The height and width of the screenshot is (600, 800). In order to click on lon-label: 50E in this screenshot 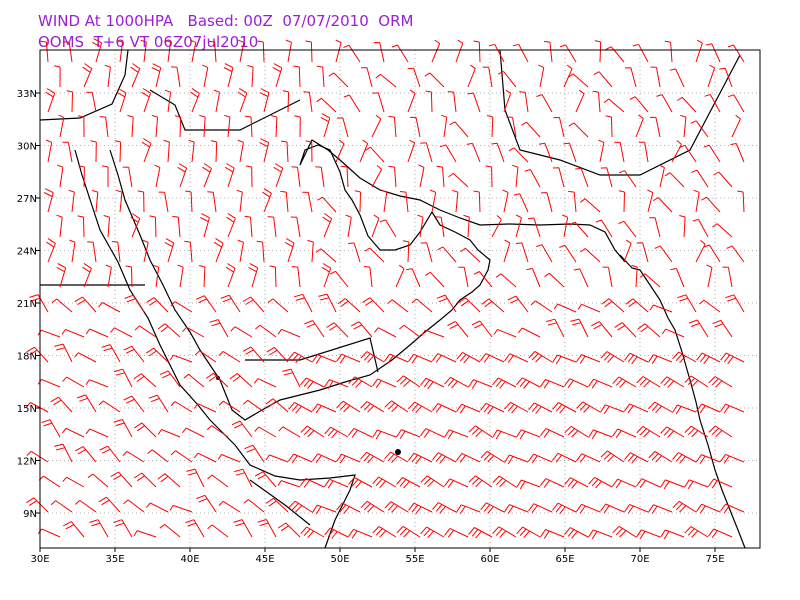, I will do `click(339, 559)`.